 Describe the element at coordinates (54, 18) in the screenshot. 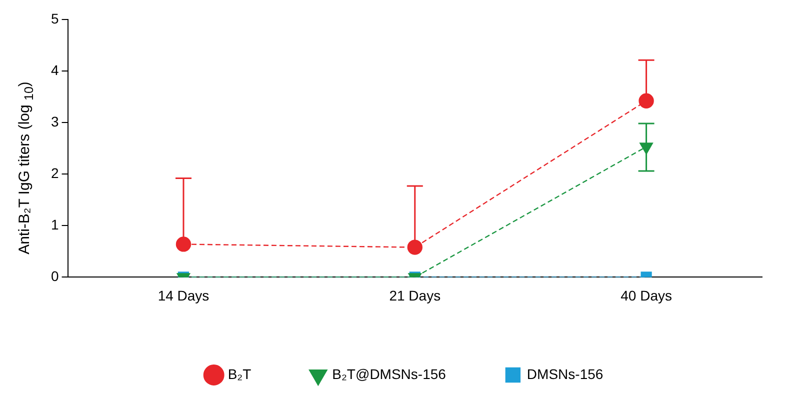

I see `y-tick-label: 5` at that location.